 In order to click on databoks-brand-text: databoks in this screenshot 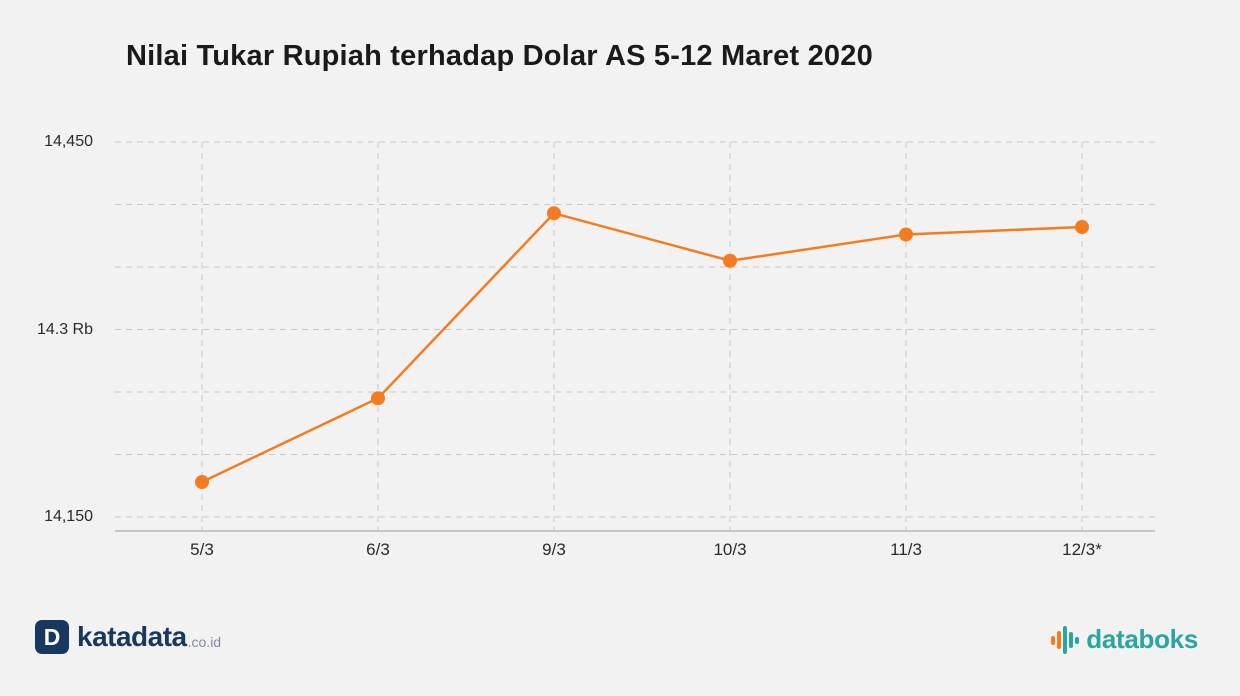, I will do `click(1142, 639)`.